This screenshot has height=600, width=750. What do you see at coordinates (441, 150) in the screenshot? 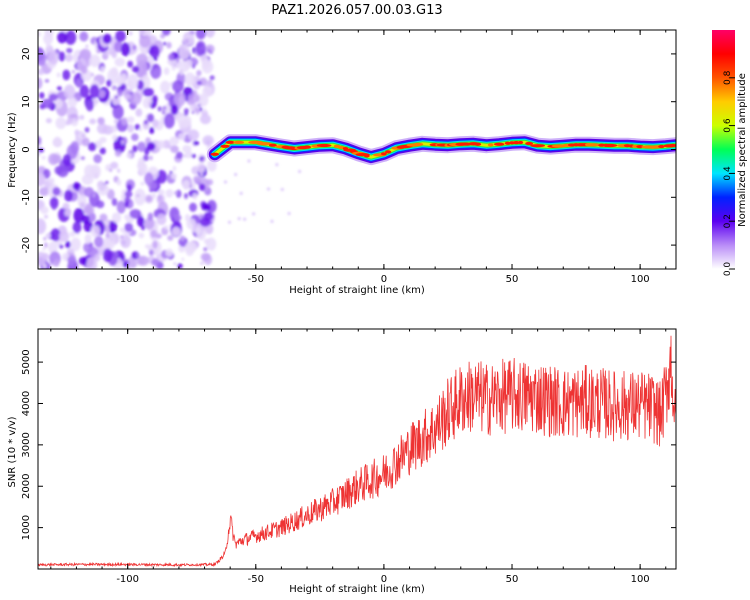
I see `spectrogram-ridge` at bounding box center [441, 150].